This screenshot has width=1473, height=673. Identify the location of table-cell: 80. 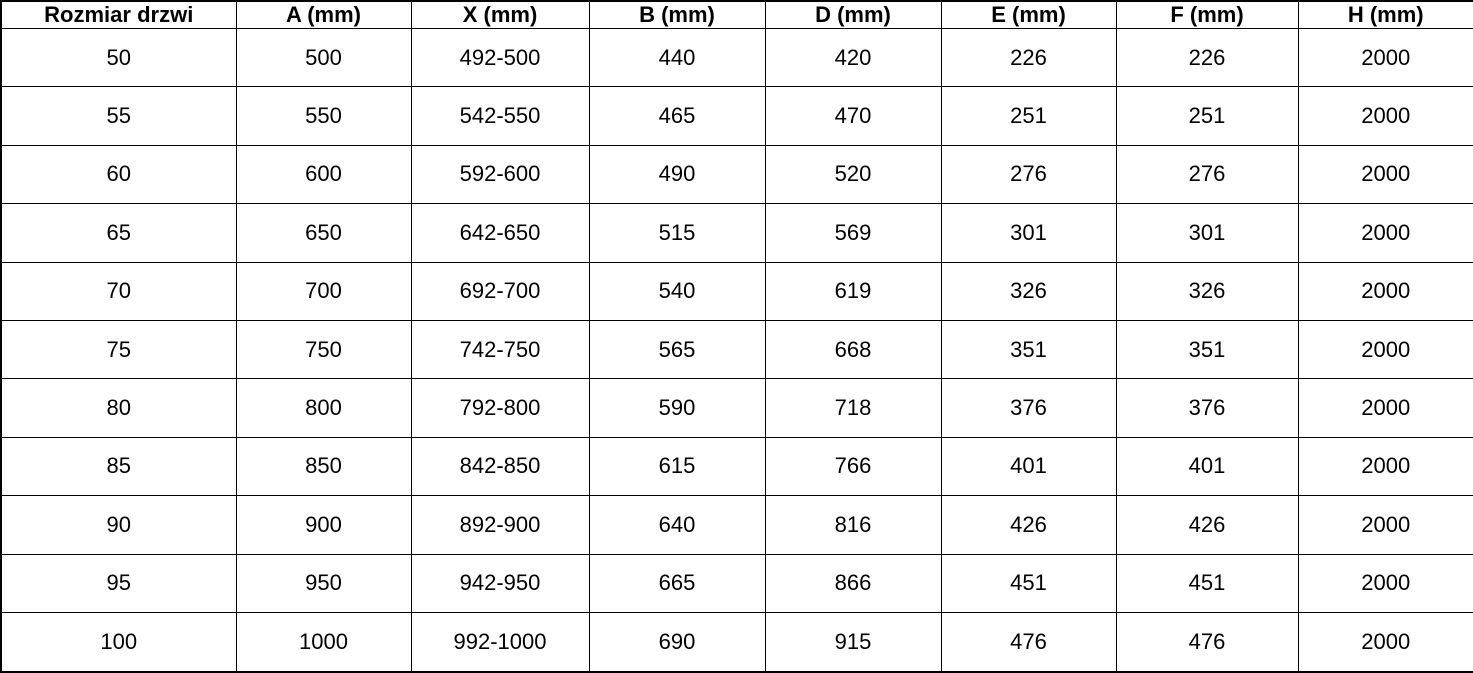
(118, 408).